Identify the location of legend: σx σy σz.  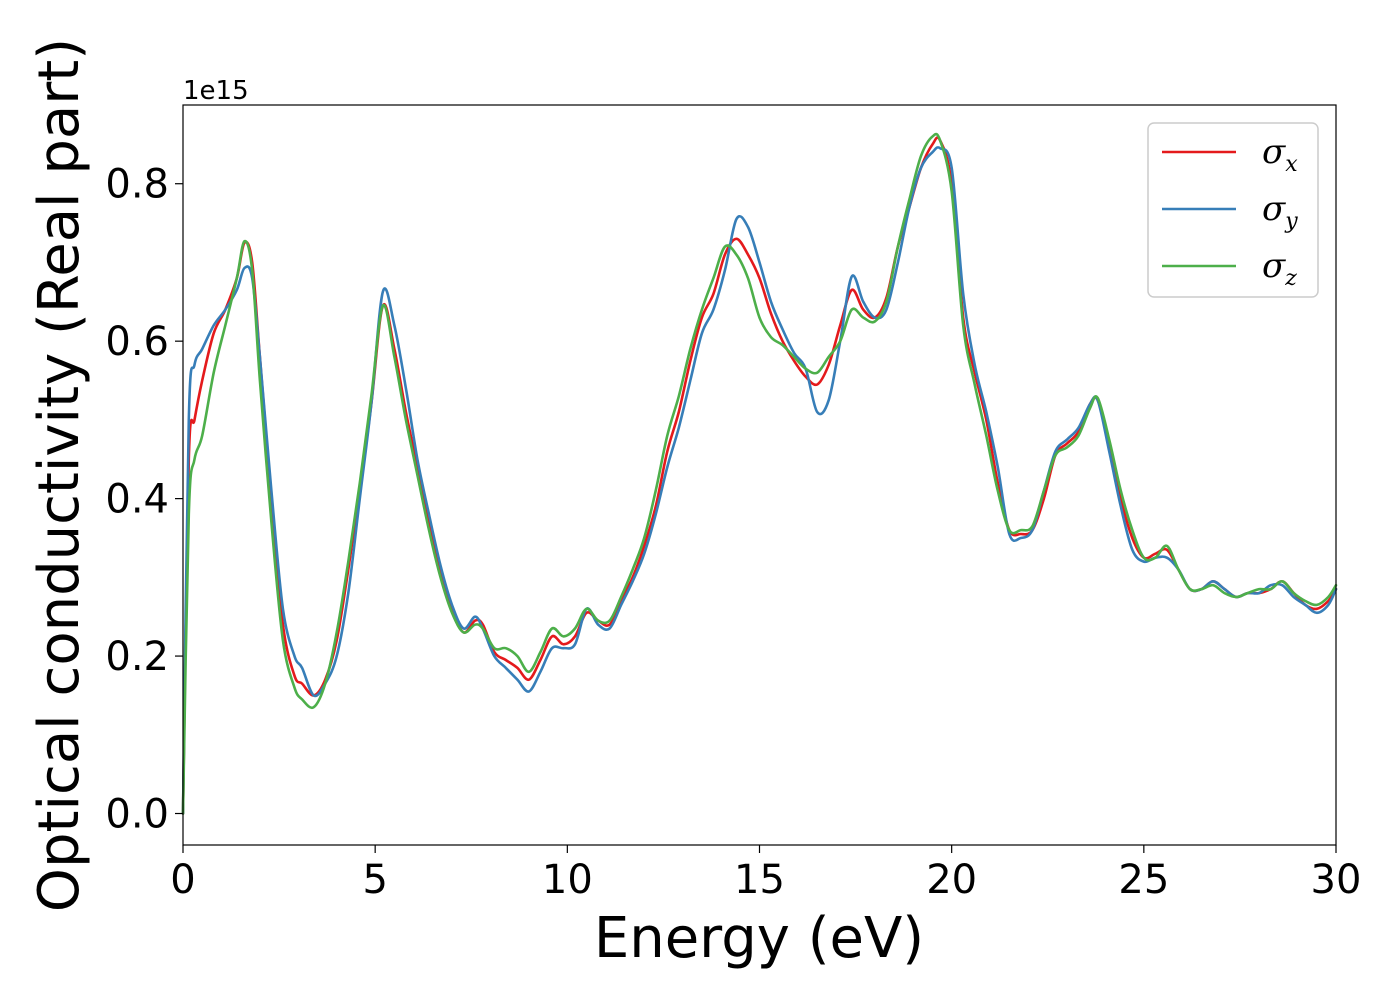
(1233, 210).